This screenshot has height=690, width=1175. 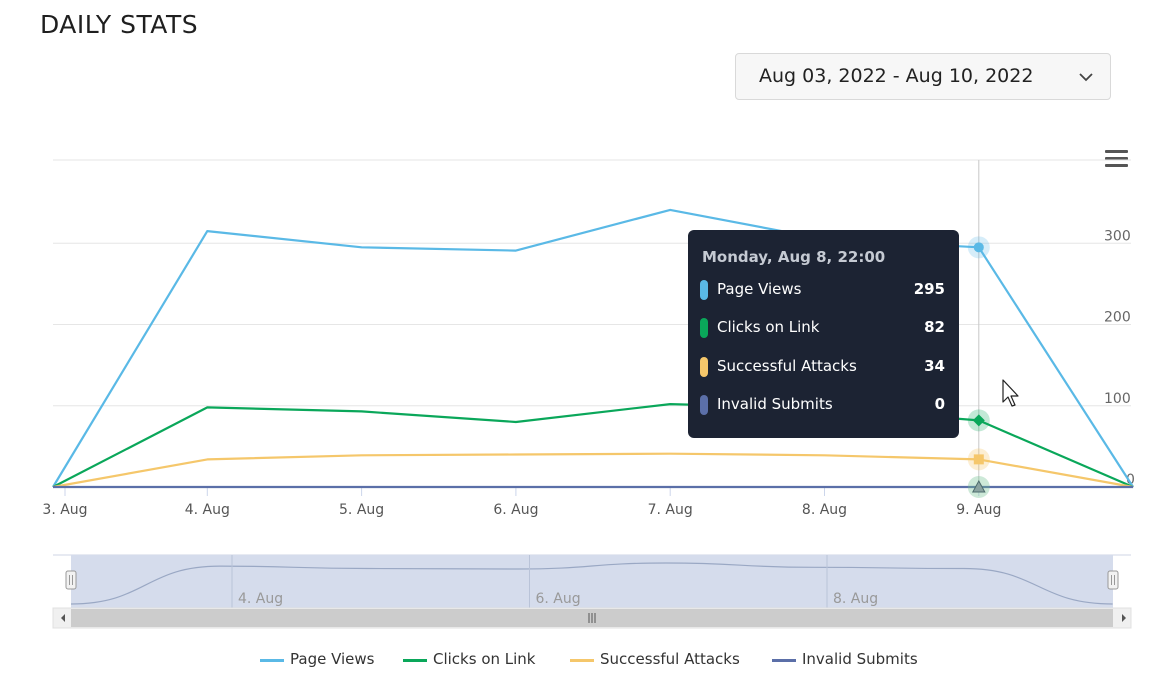 I want to click on navigator-left-handle, so click(x=71, y=580).